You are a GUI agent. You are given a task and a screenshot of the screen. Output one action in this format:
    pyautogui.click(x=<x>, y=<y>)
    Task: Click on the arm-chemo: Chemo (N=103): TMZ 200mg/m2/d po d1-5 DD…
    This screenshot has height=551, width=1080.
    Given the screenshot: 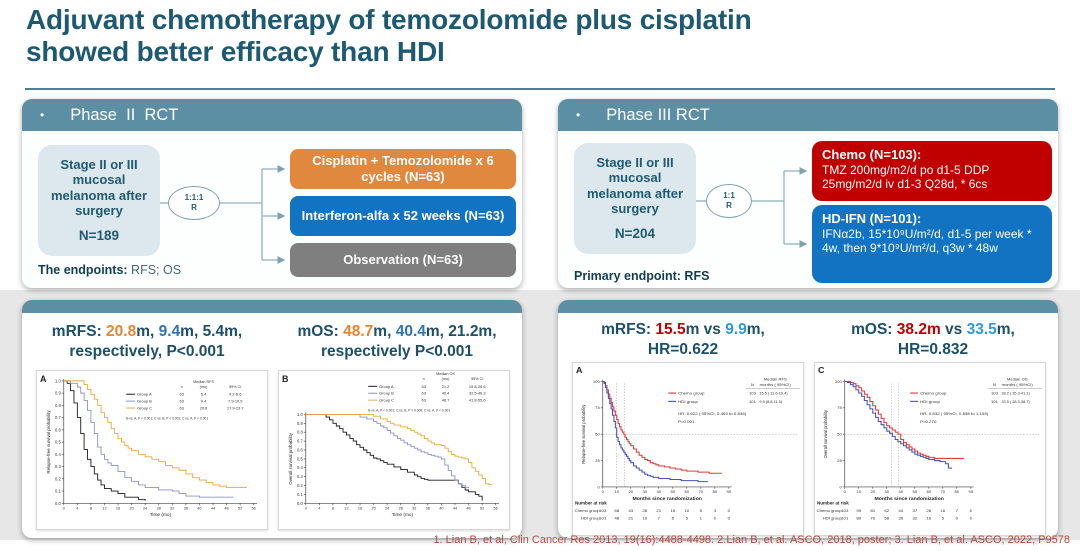 What is the action you would take?
    pyautogui.click(x=932, y=171)
    